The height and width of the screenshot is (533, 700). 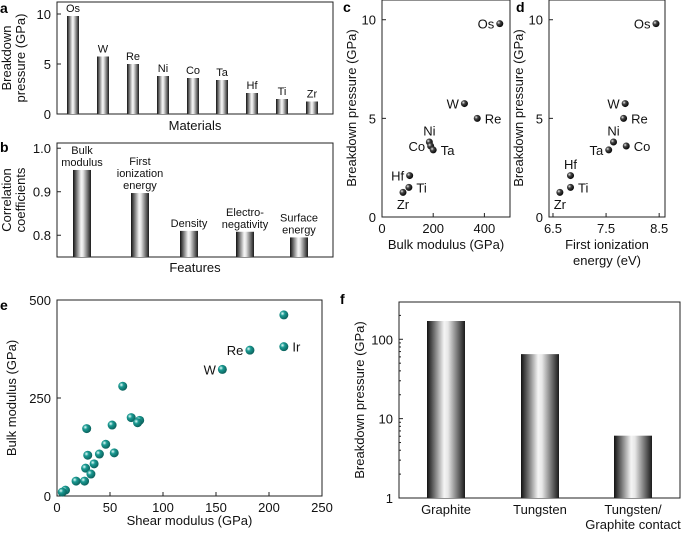 What do you see at coordinates (342, 299) in the screenshot?
I see `panel-letter: f` at bounding box center [342, 299].